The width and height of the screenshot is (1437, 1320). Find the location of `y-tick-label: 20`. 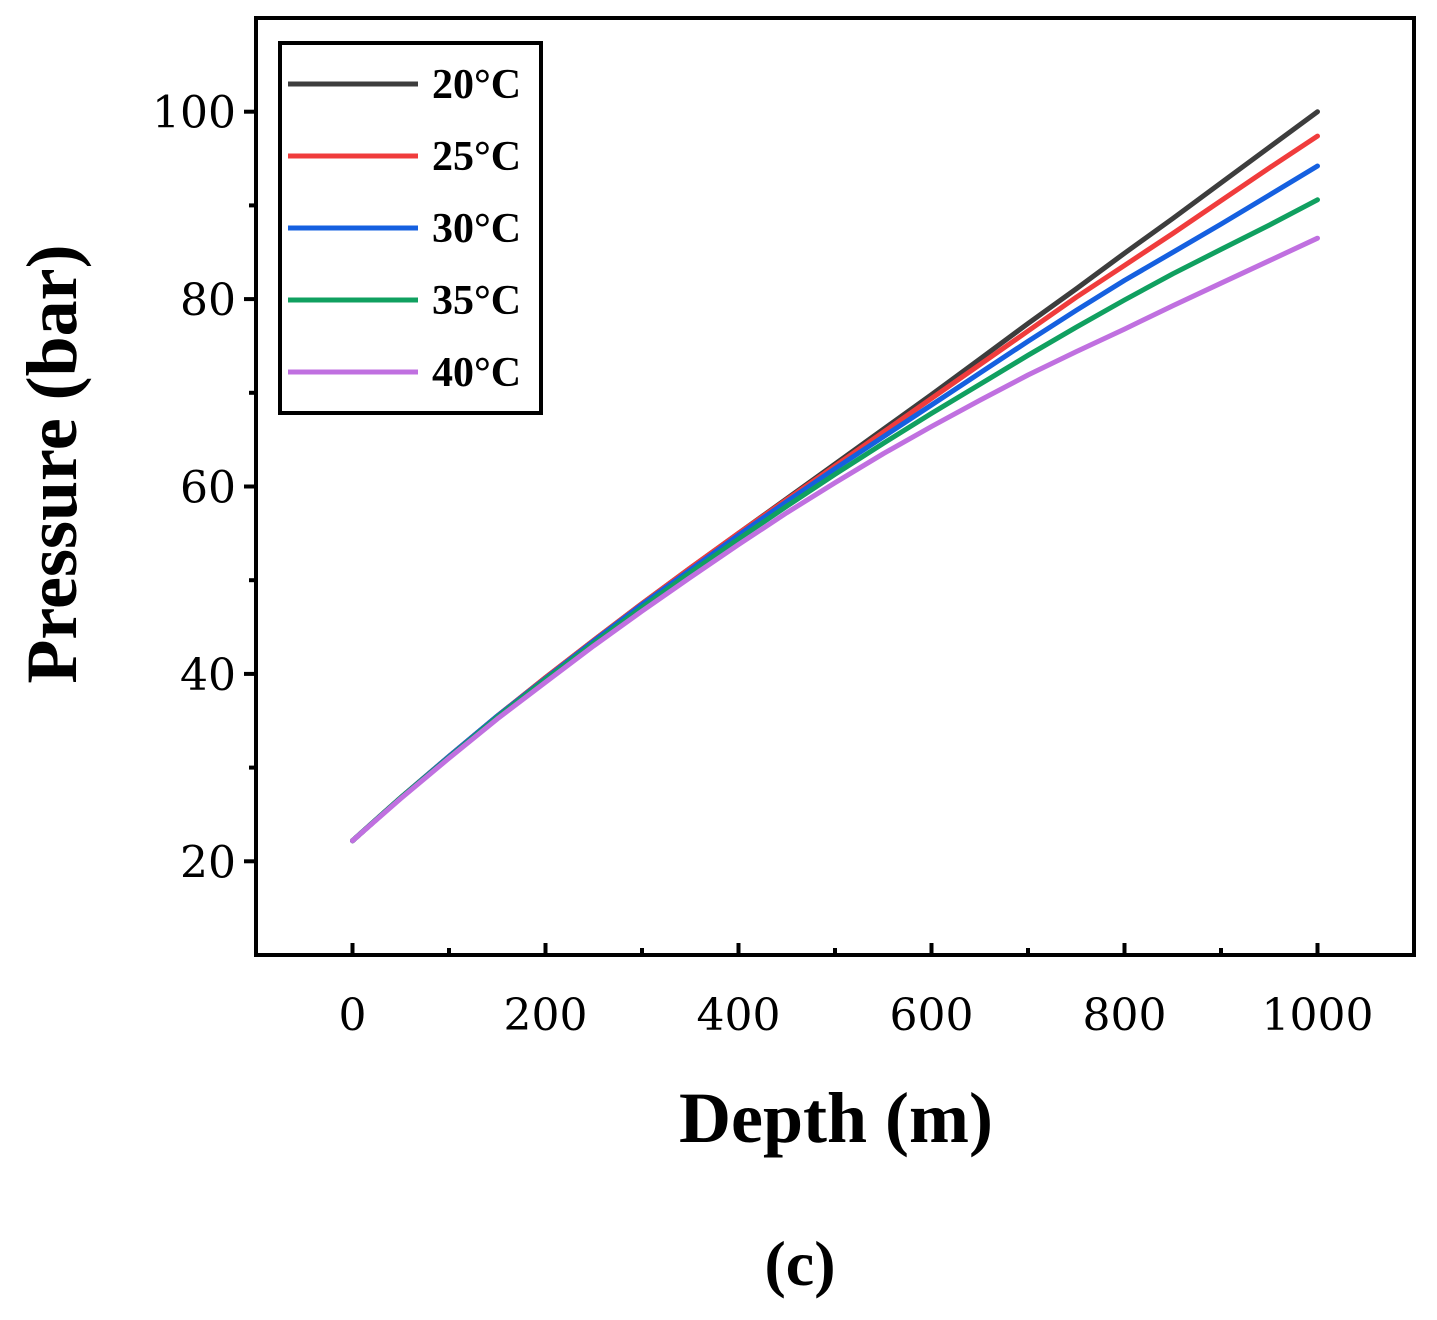

y-tick-label: 20 is located at coordinates (208, 862).